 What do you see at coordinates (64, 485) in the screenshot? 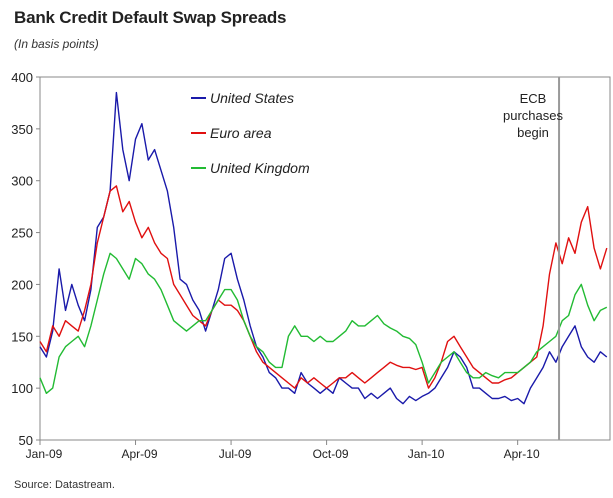
I see `chart-source: Source: Datastream.` at bounding box center [64, 485].